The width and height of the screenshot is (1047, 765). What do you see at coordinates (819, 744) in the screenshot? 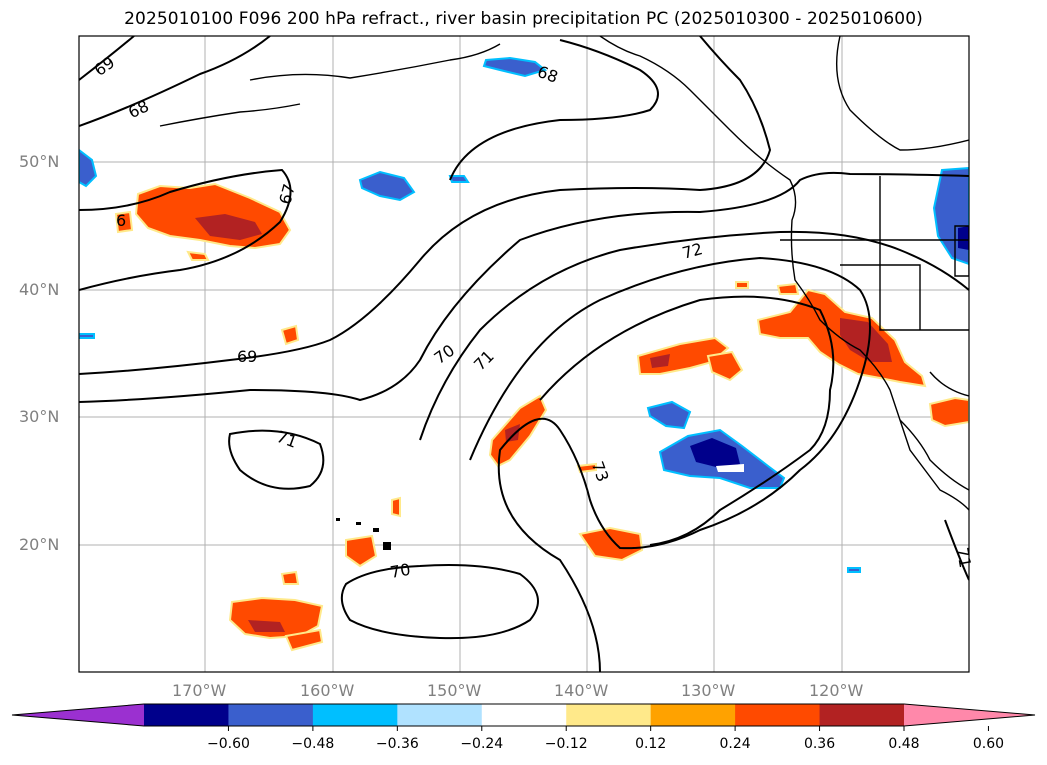
I see `colorbar-tick-label: 0.36` at bounding box center [819, 744].